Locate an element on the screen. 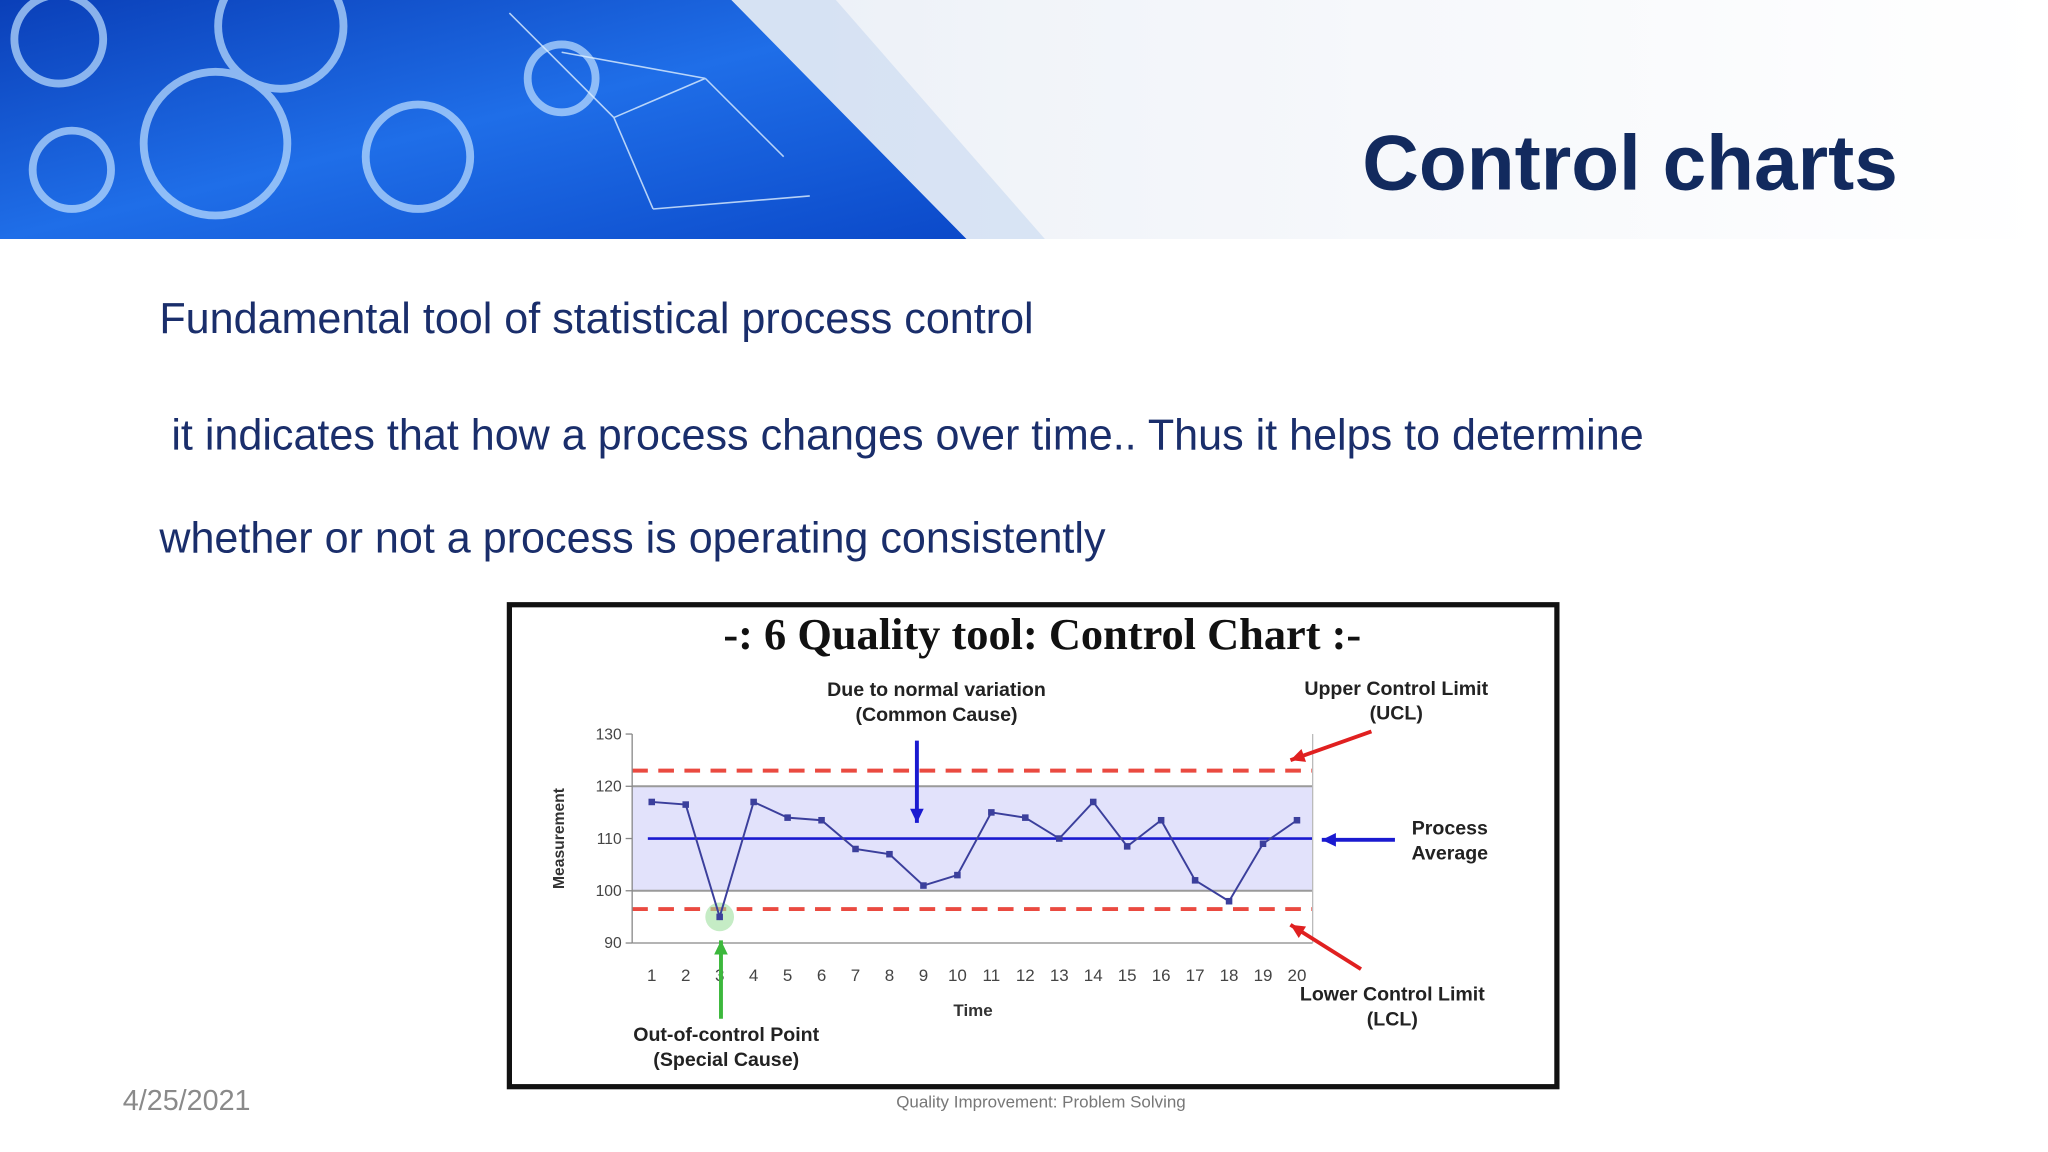 This screenshot has height=1152, width=2048. x-tick-label: 8 is located at coordinates (889, 975).